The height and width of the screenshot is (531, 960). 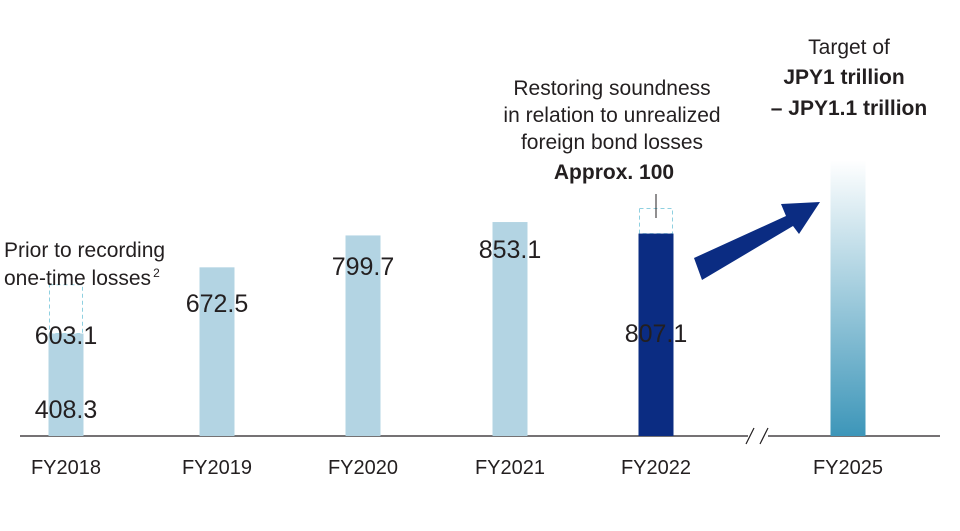 I want to click on growth-arrow, so click(x=757, y=241).